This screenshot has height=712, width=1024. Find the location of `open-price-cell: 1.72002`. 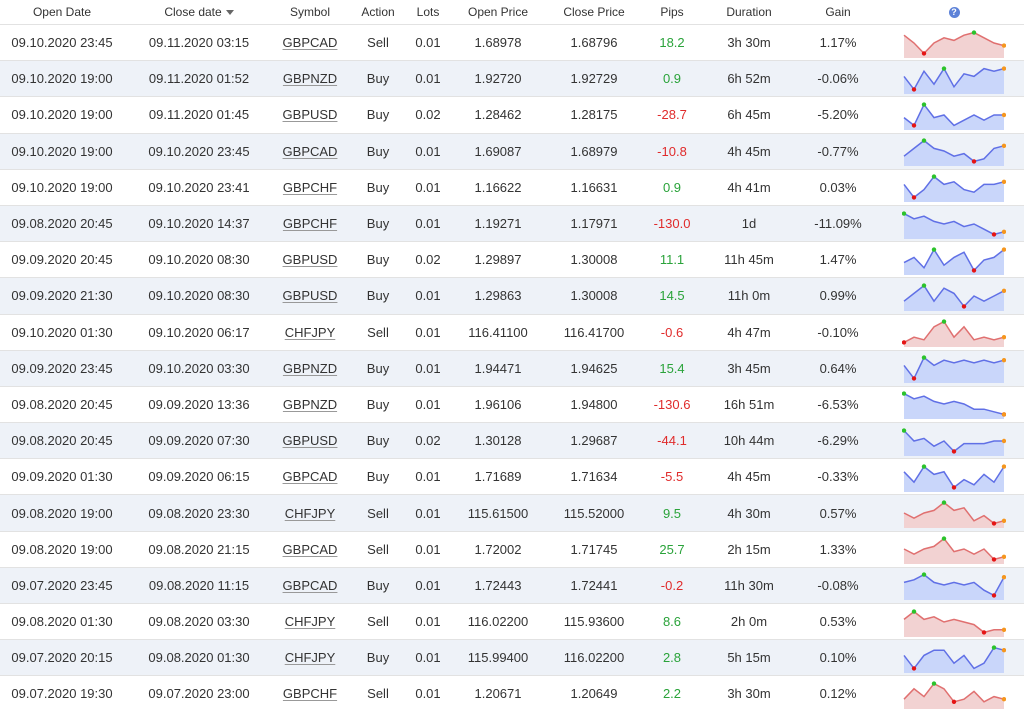

open-price-cell: 1.72002 is located at coordinates (498, 549).